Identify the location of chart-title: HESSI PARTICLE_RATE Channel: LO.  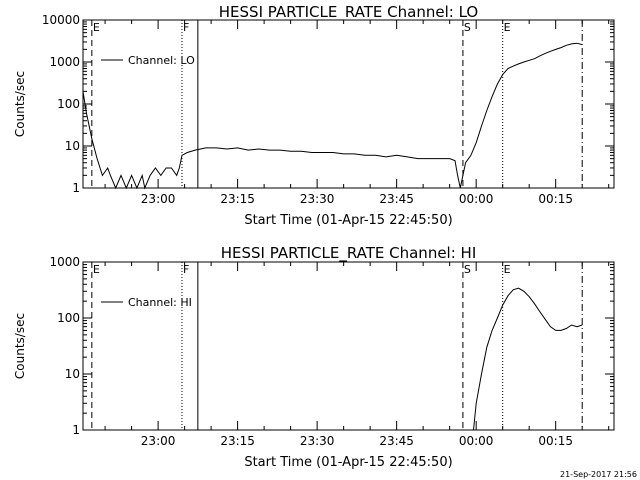
(348, 12).